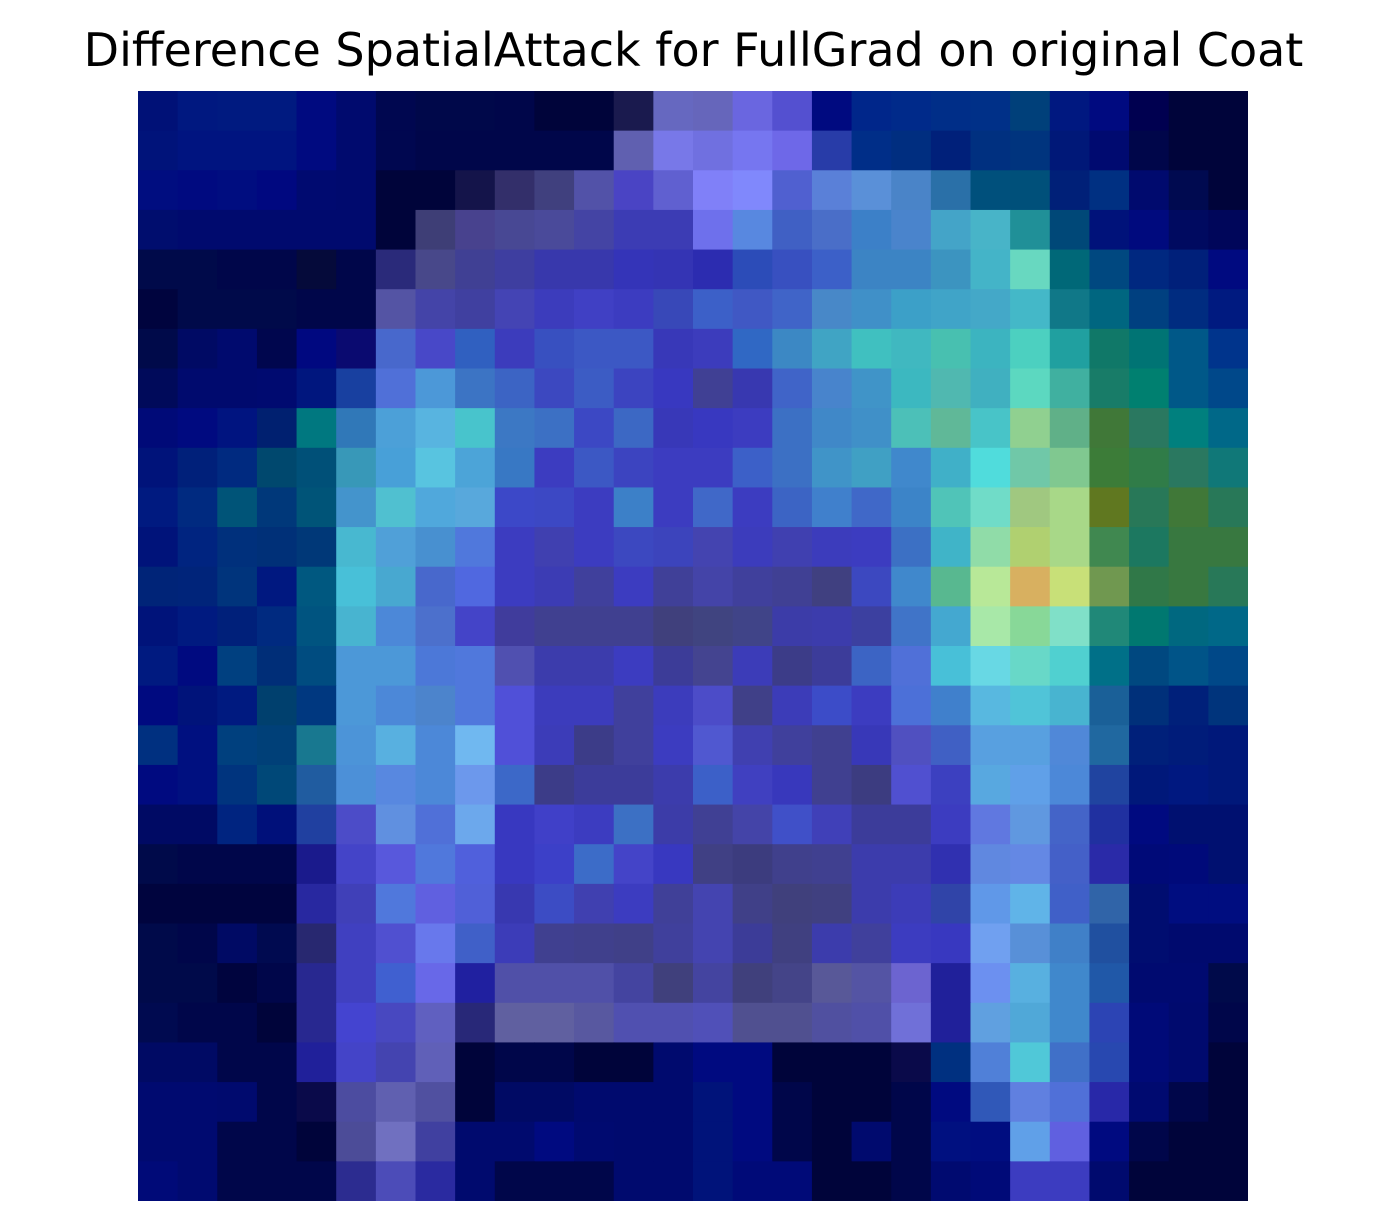 This screenshot has height=1231, width=1387. Describe the element at coordinates (792, 349) in the screenshot. I see `heatmap-cell-r6-c16` at that location.